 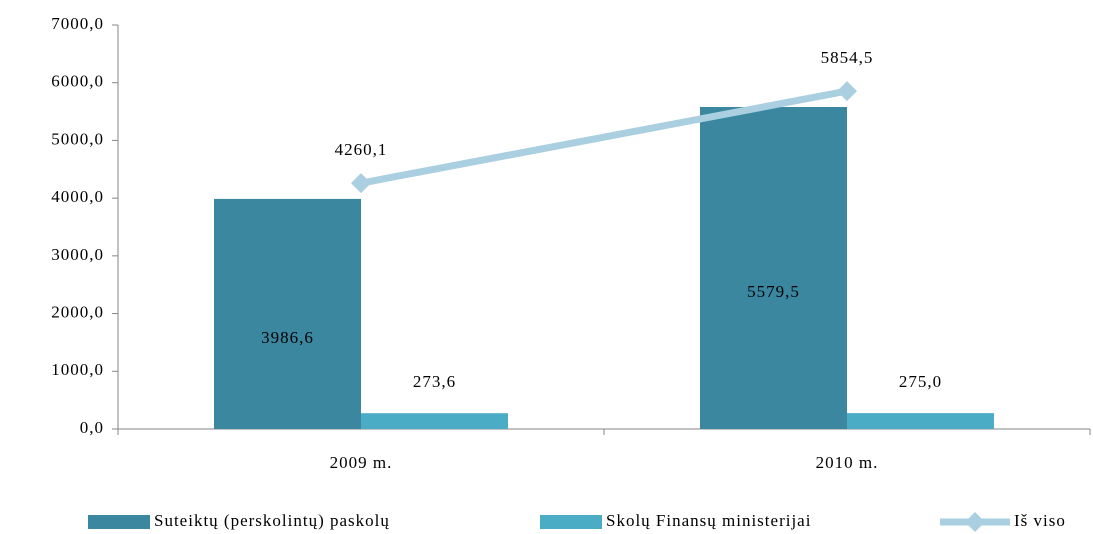 I want to click on legend-label: Iš viso, so click(x=1040, y=520).